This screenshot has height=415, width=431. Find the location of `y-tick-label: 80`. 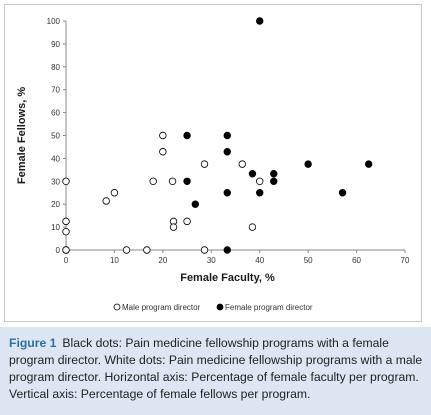

y-tick-label: 80 is located at coordinates (55, 67).